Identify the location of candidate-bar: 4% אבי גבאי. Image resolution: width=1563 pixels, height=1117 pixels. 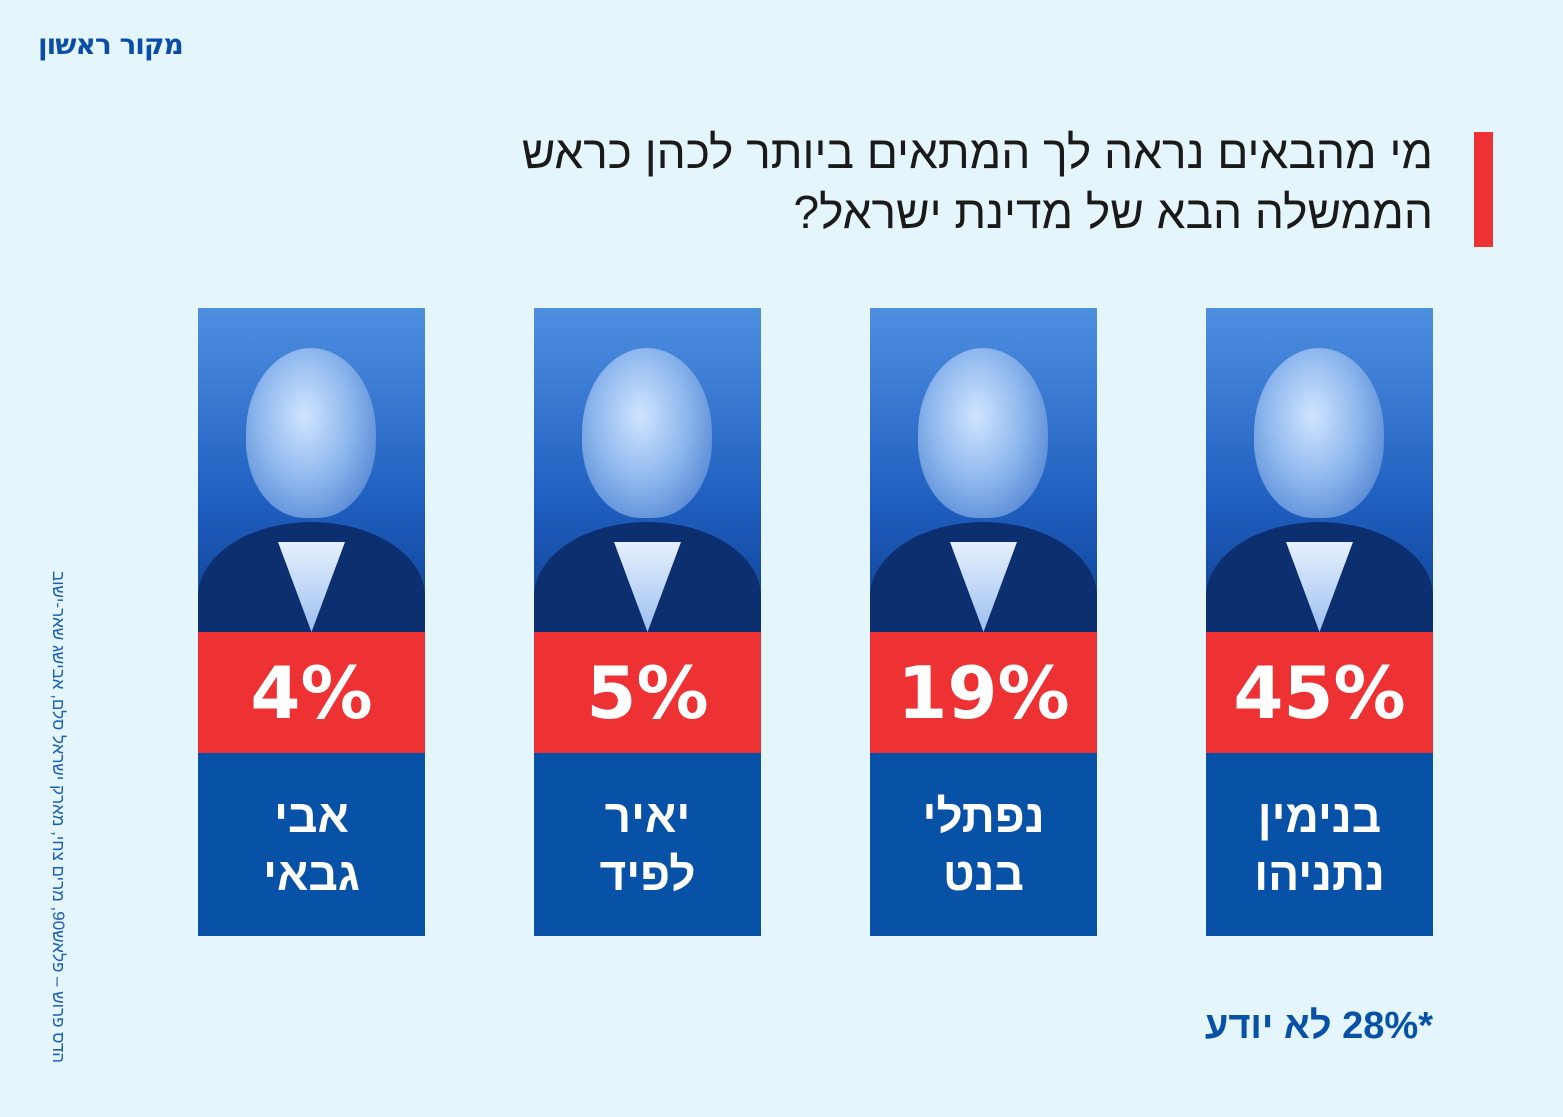
(311, 622).